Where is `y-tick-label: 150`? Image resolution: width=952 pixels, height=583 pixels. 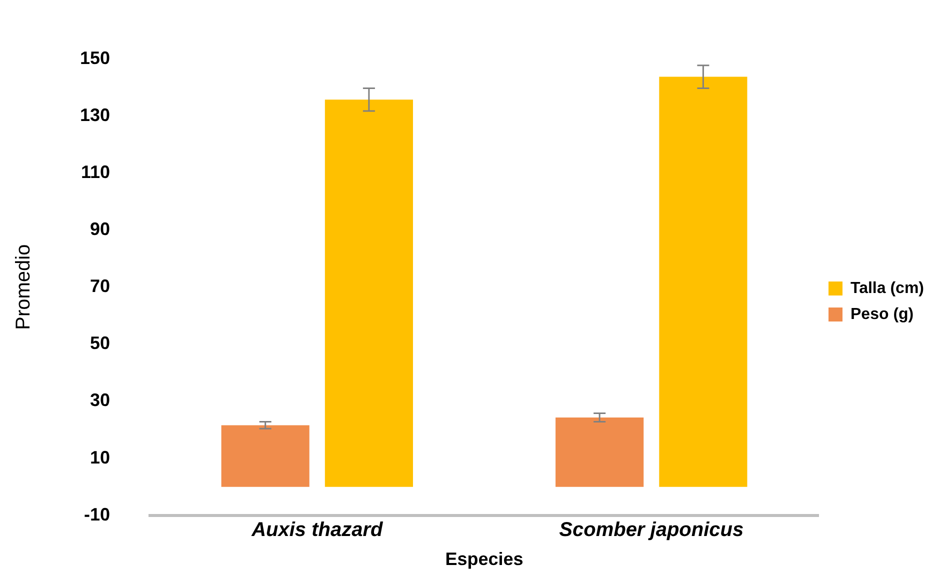
y-tick-label: 150 is located at coordinates (95, 58).